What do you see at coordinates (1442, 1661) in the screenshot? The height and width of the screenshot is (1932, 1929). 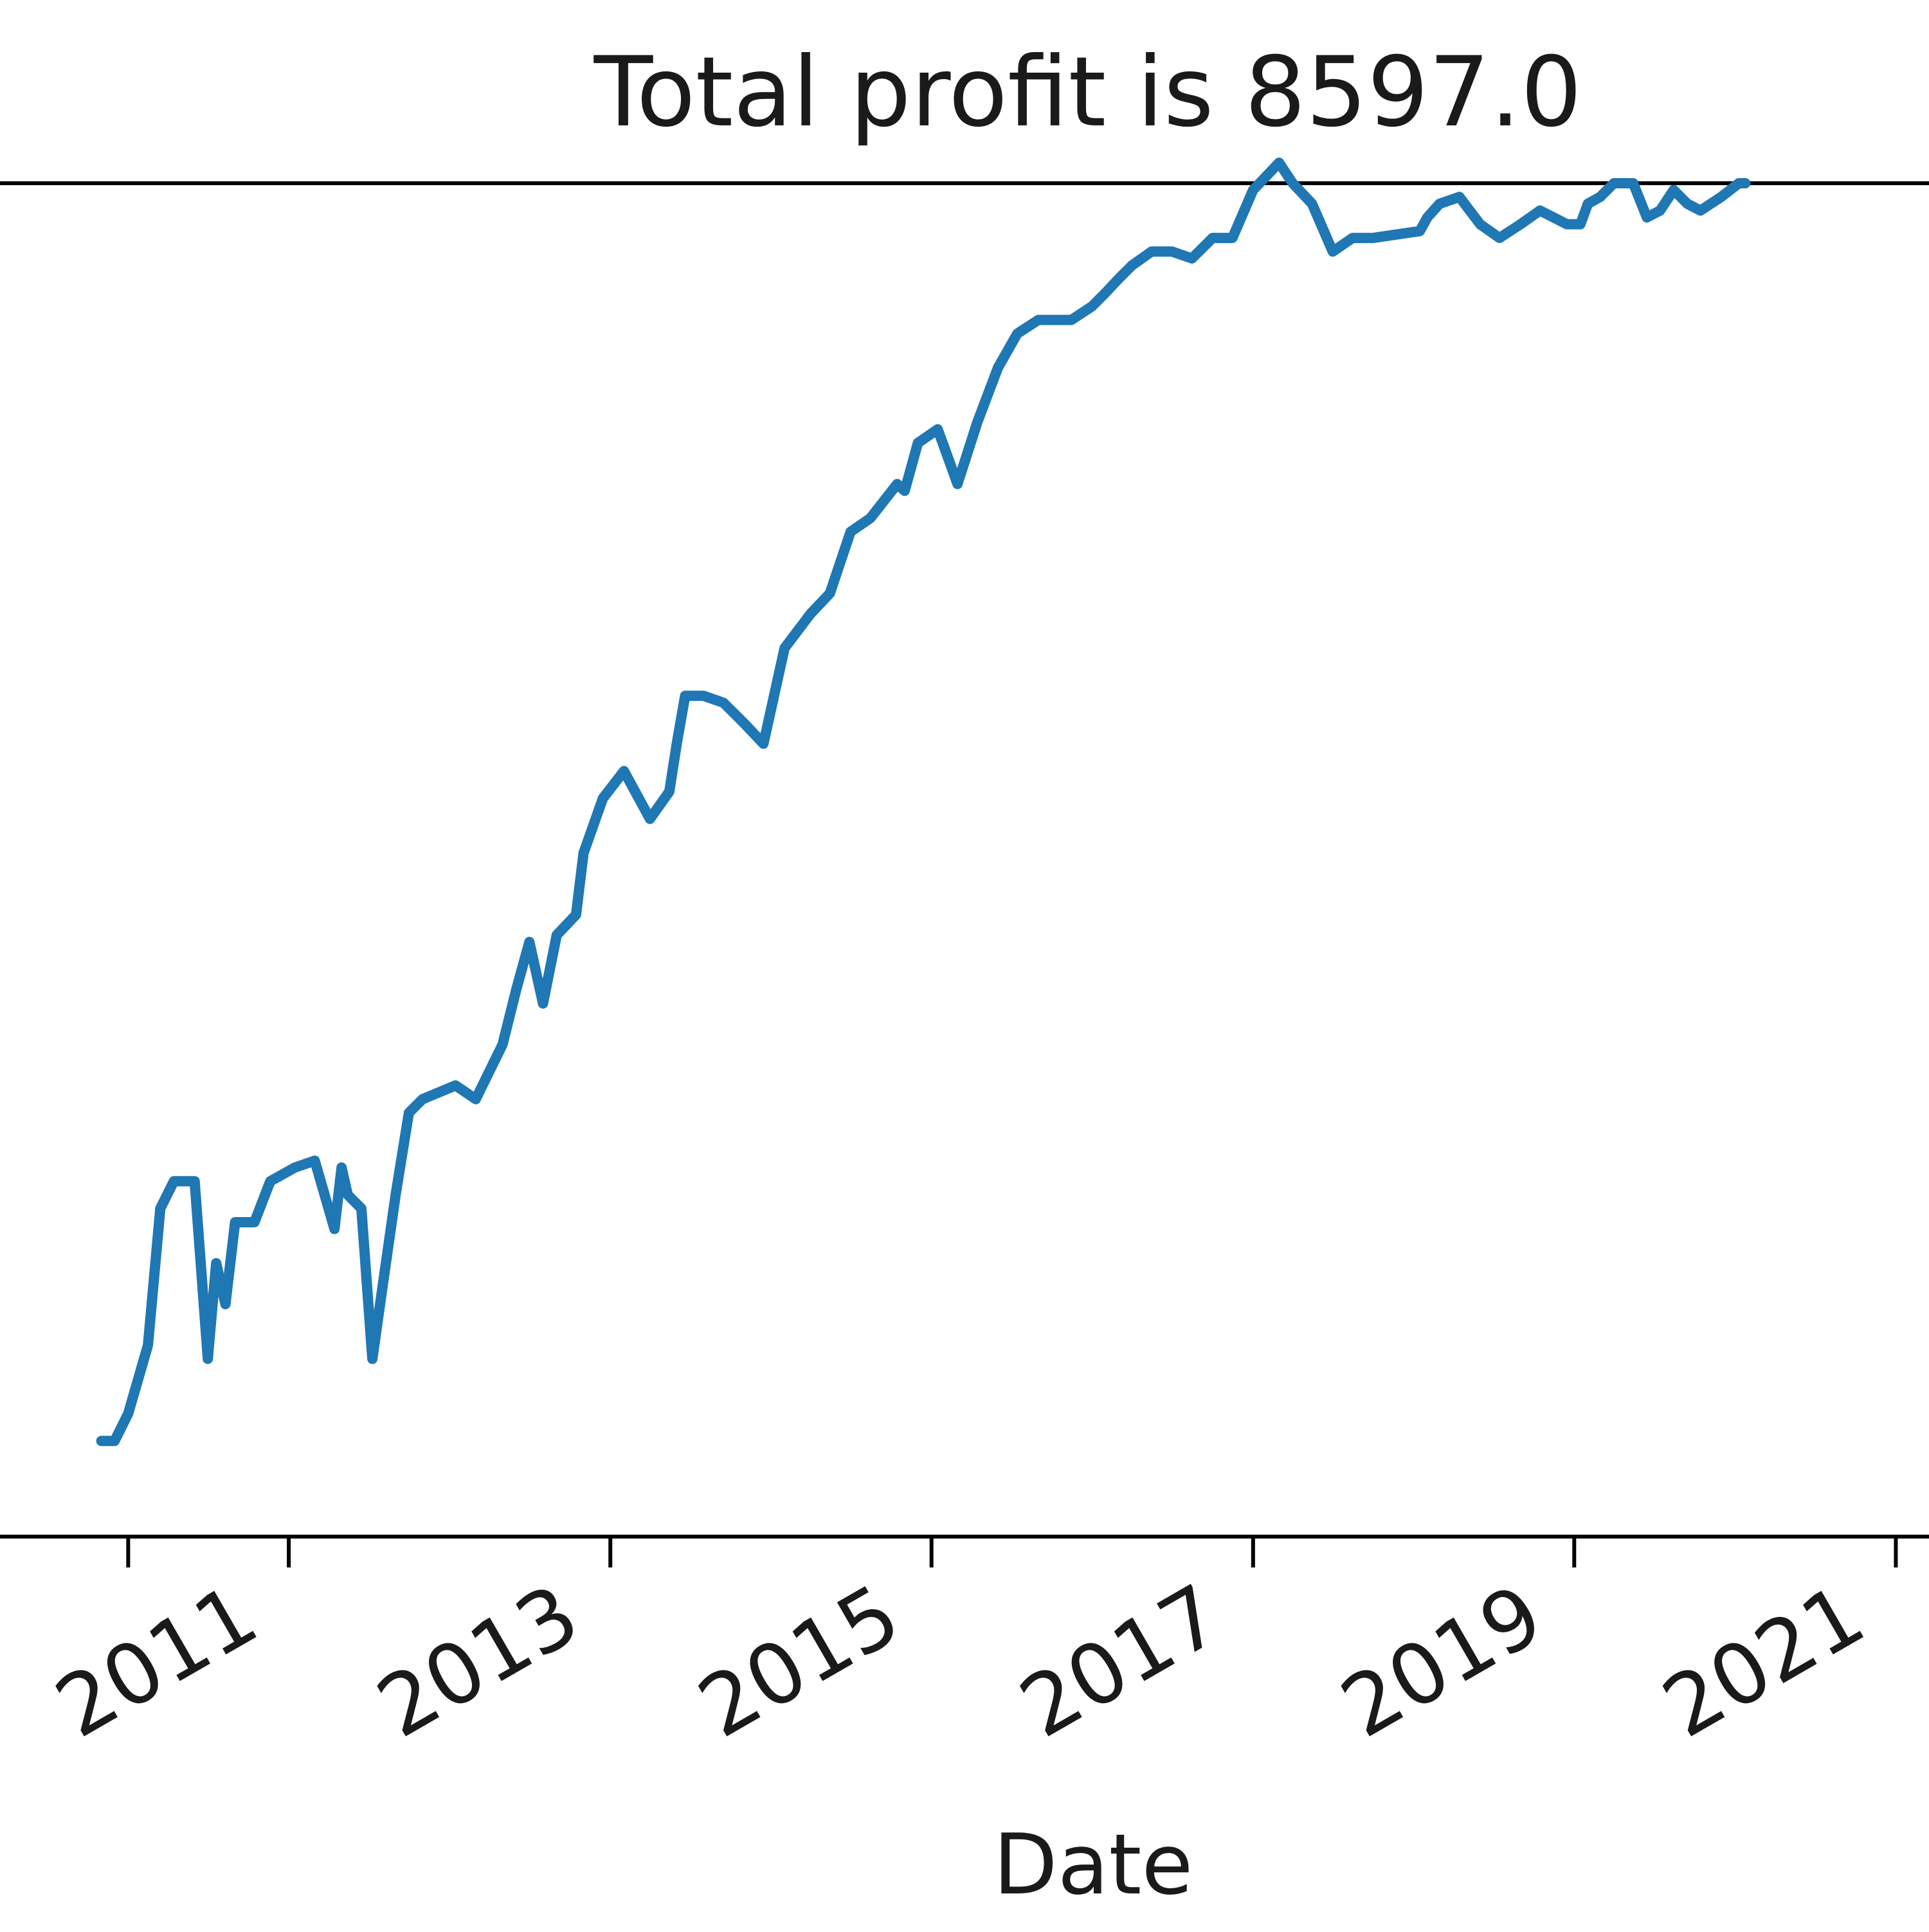 I see `x-tick-label-2019: 2019` at bounding box center [1442, 1661].